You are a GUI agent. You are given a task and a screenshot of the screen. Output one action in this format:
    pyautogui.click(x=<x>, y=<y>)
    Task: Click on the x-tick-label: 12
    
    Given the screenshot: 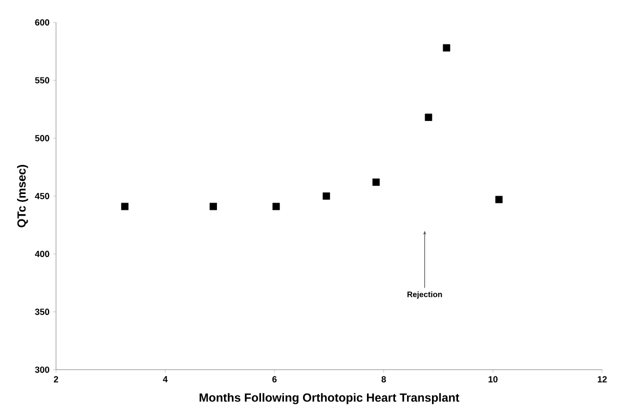 What is the action you would take?
    pyautogui.click(x=602, y=379)
    